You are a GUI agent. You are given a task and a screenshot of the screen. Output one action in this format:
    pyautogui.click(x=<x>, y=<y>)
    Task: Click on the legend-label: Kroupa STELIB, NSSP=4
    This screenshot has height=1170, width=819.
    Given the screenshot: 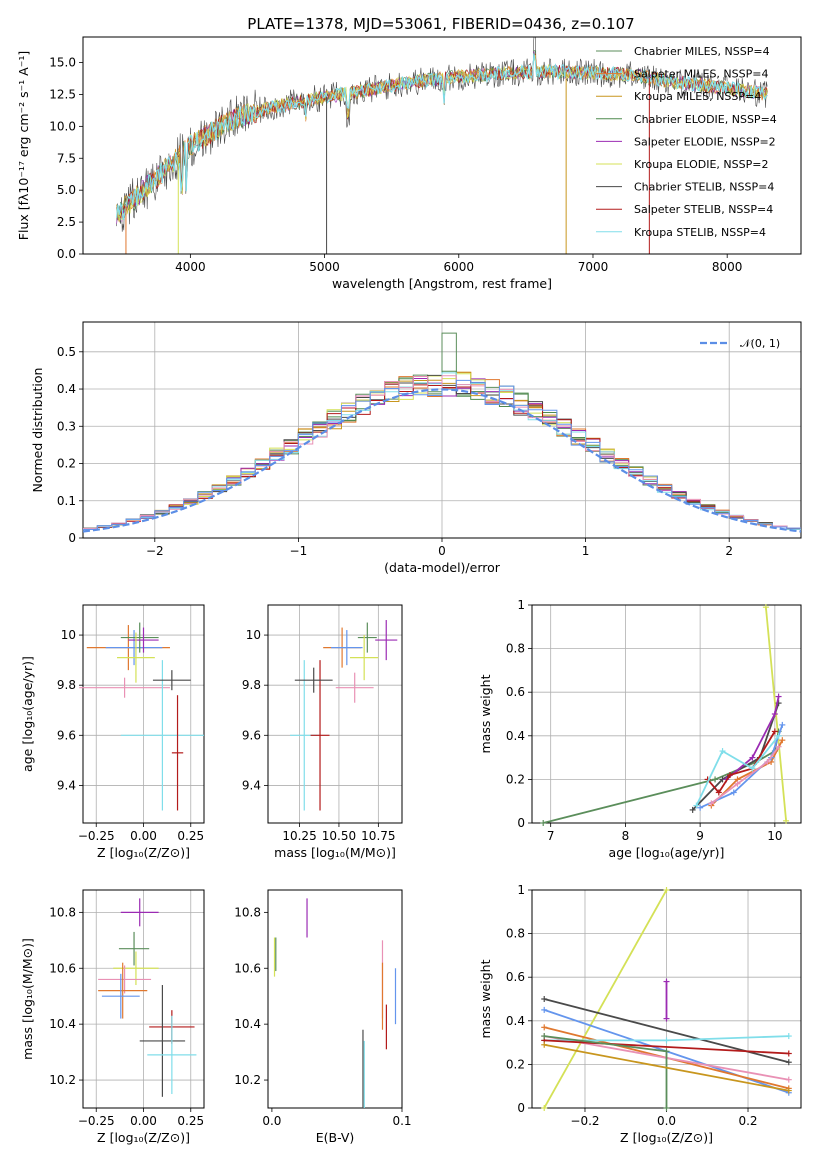 What is the action you would take?
    pyautogui.click(x=700, y=232)
    